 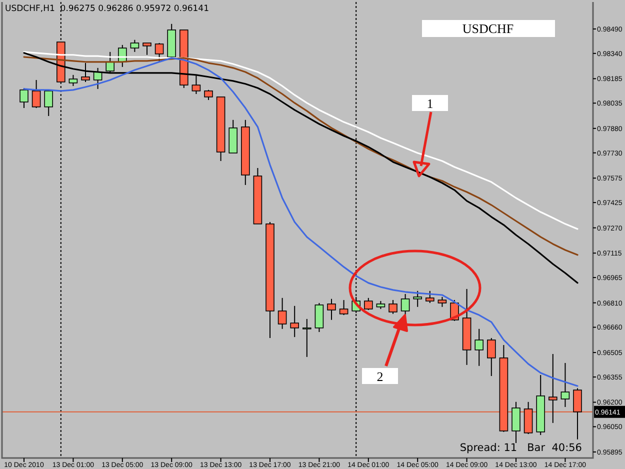 I want to click on chart-subtitle: USDCHF,H1 0.96275 0.96286 0.95972 0.96141, so click(x=107, y=9).